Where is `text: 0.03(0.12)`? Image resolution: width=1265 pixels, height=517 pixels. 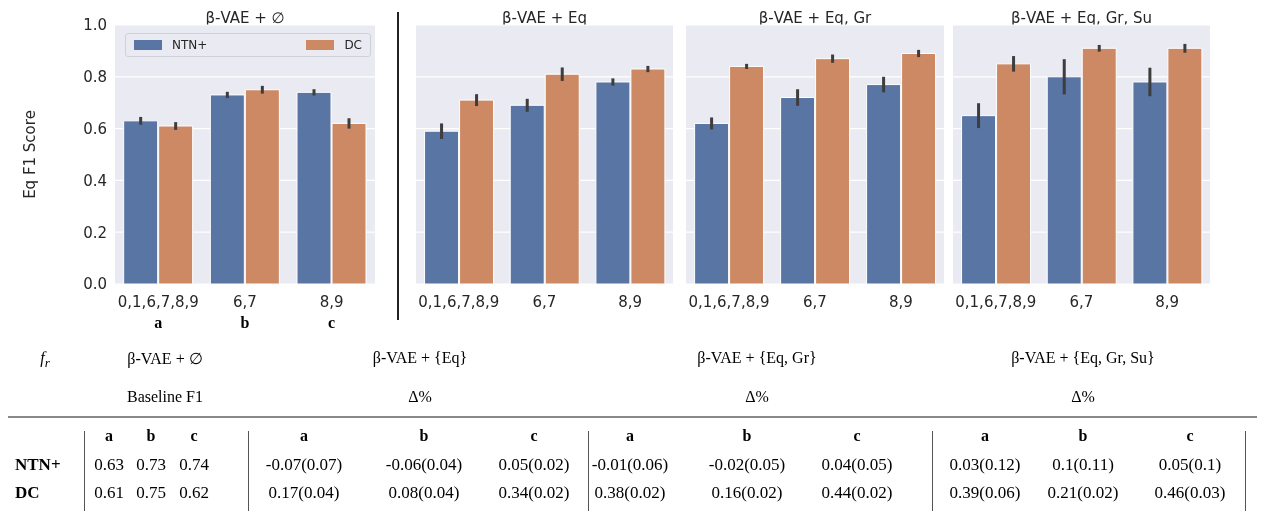
text: 0.03(0.12) is located at coordinates (985, 464).